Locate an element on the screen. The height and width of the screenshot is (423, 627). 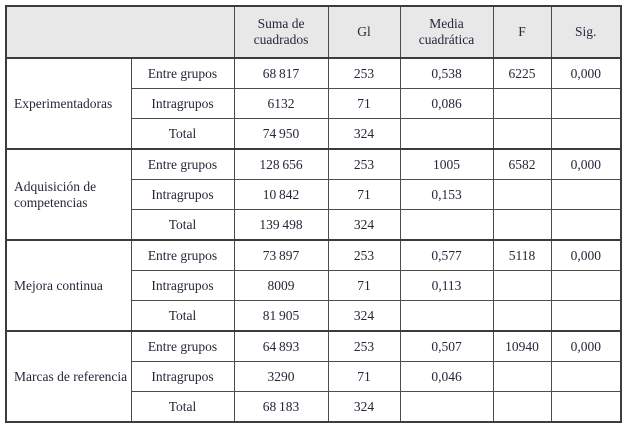
value-cell-suma: 74 950 is located at coordinates (281, 134).